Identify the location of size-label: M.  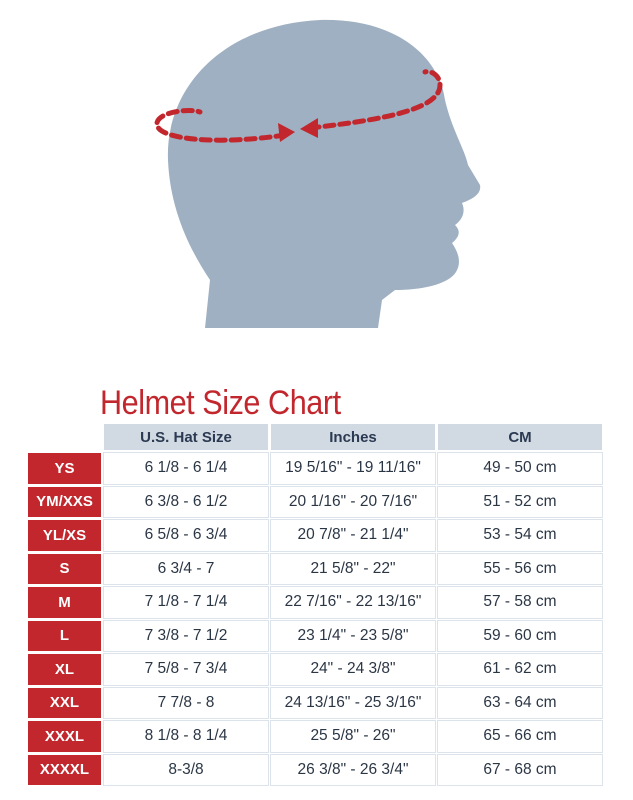
(64, 602).